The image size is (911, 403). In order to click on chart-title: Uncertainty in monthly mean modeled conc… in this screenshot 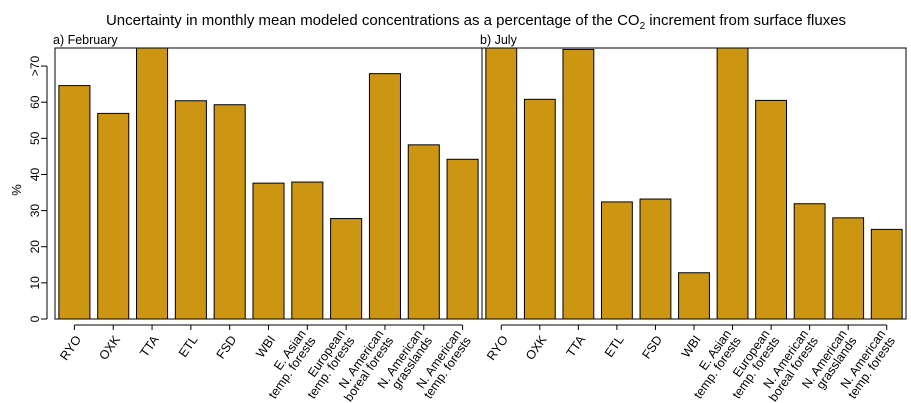, I will do `click(476, 22)`.